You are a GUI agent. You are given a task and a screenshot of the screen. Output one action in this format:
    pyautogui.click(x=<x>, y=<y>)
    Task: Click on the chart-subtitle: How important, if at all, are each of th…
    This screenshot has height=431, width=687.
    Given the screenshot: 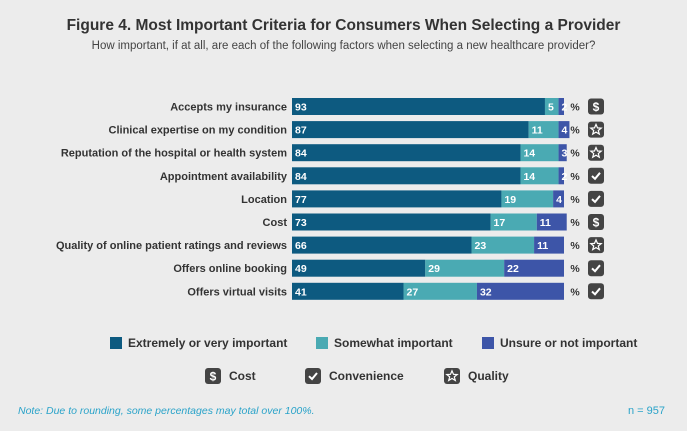 What is the action you would take?
    pyautogui.click(x=343, y=46)
    